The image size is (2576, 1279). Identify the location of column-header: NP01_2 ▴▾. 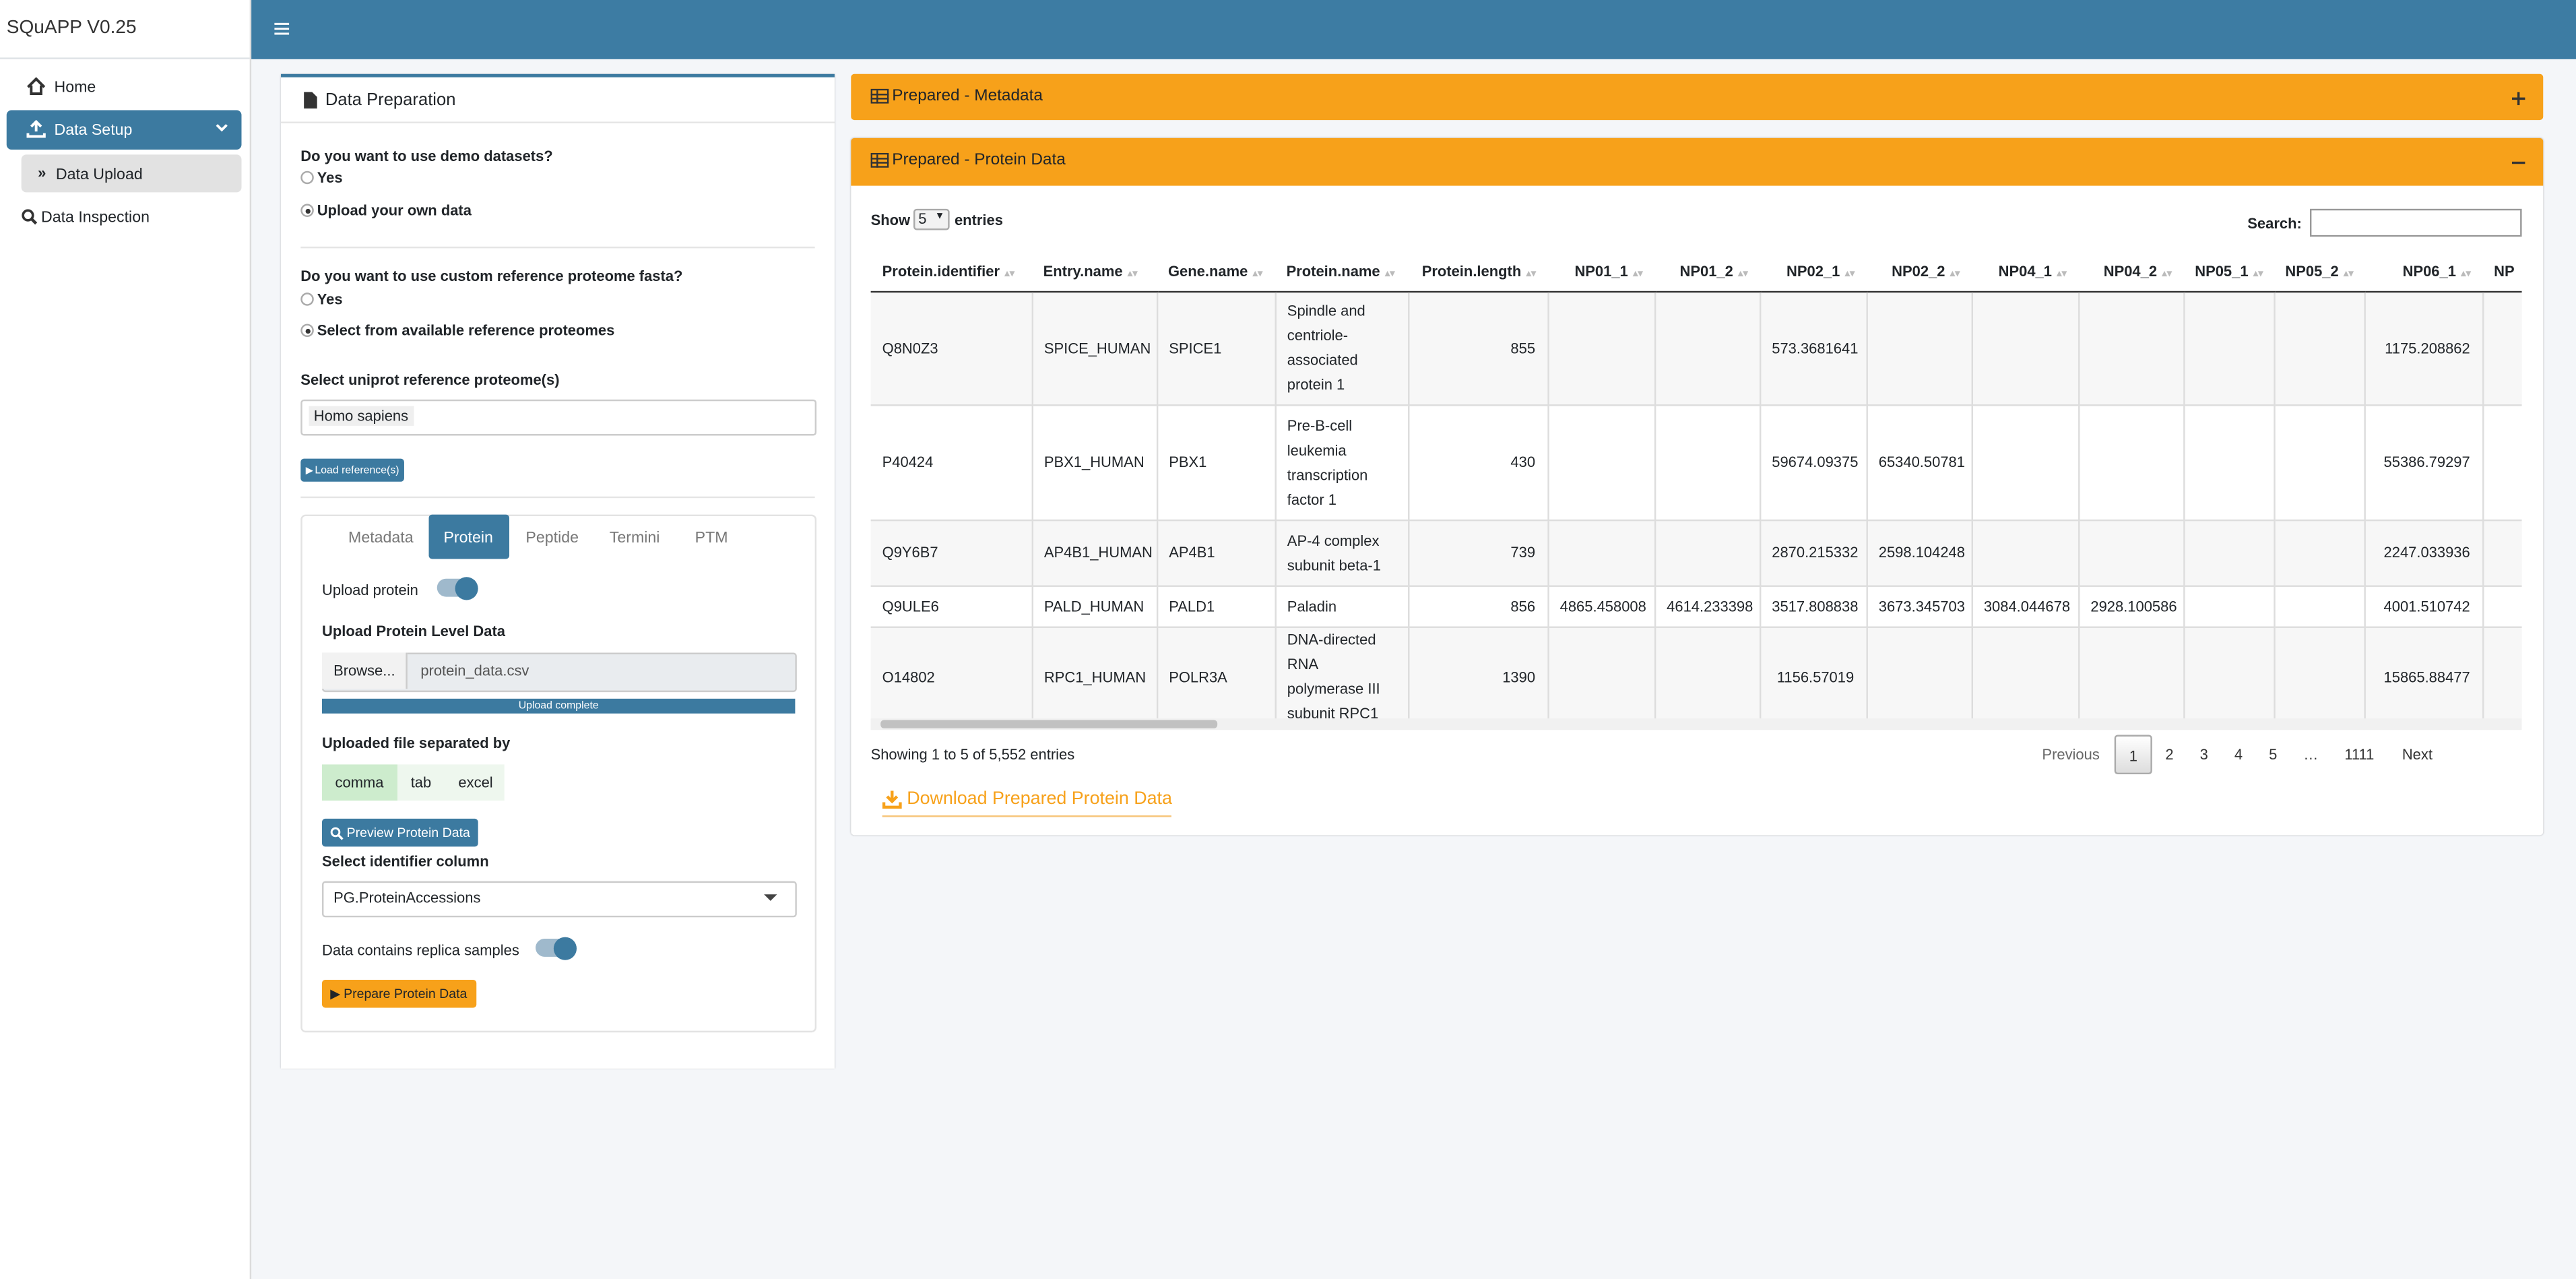
(1707, 271).